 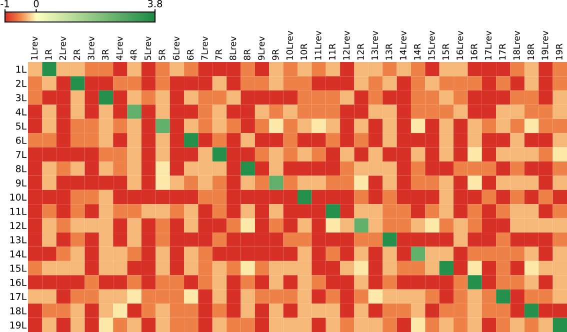 I want to click on color-bar-label: 3.8, so click(x=155, y=4).